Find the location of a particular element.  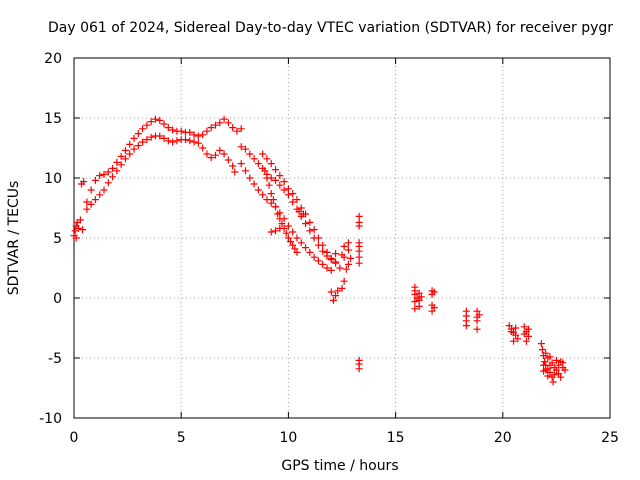

y-tick-label: -10 is located at coordinates (50, 419).